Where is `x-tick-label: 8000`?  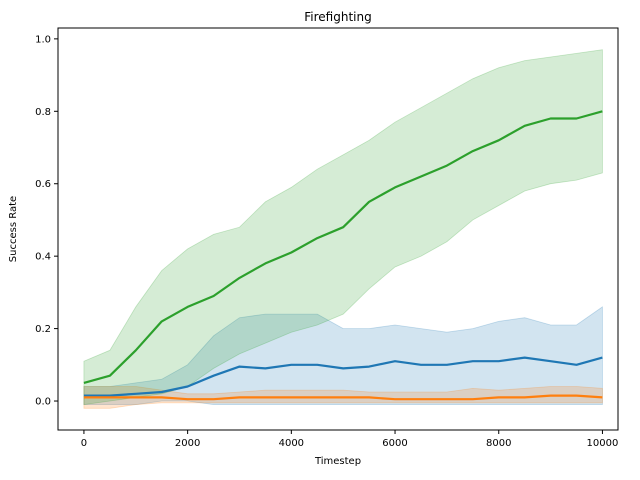 x-tick-label: 8000 is located at coordinates (498, 443).